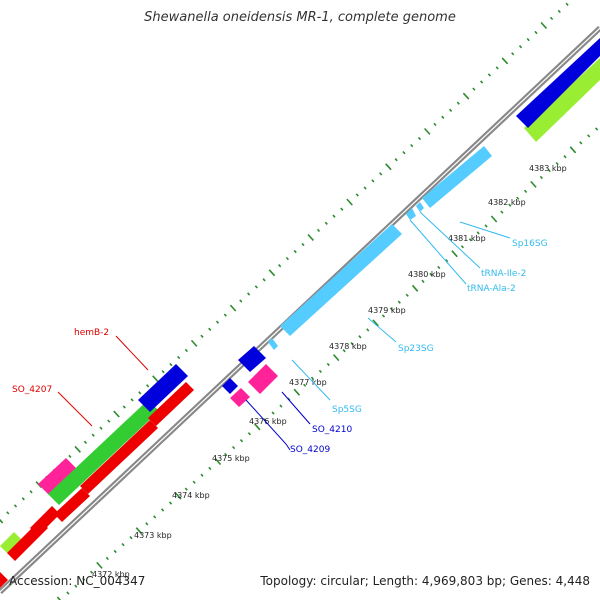 The height and width of the screenshot is (600, 600). What do you see at coordinates (57, 476) in the screenshot?
I see `feature-magenta-left` at bounding box center [57, 476].